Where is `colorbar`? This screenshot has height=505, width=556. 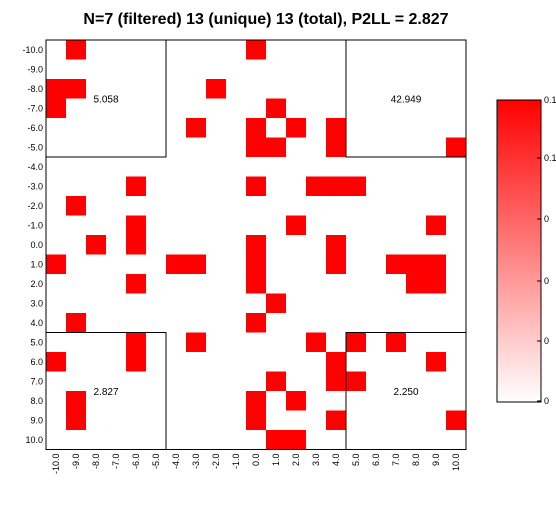
colorbar is located at coordinates (519, 251).